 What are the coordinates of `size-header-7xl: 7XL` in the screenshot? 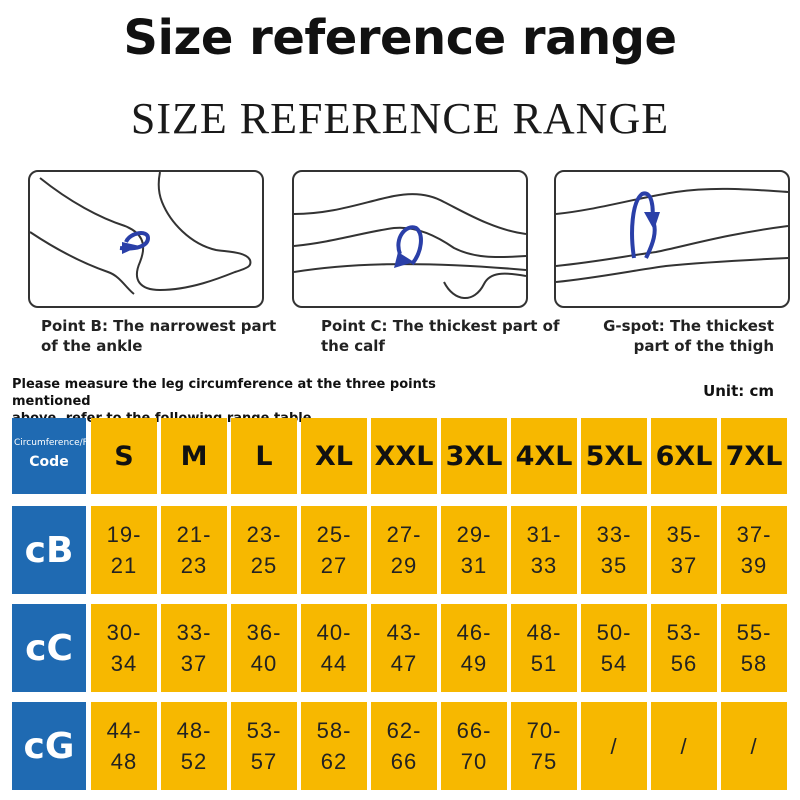 It's located at (754, 456).